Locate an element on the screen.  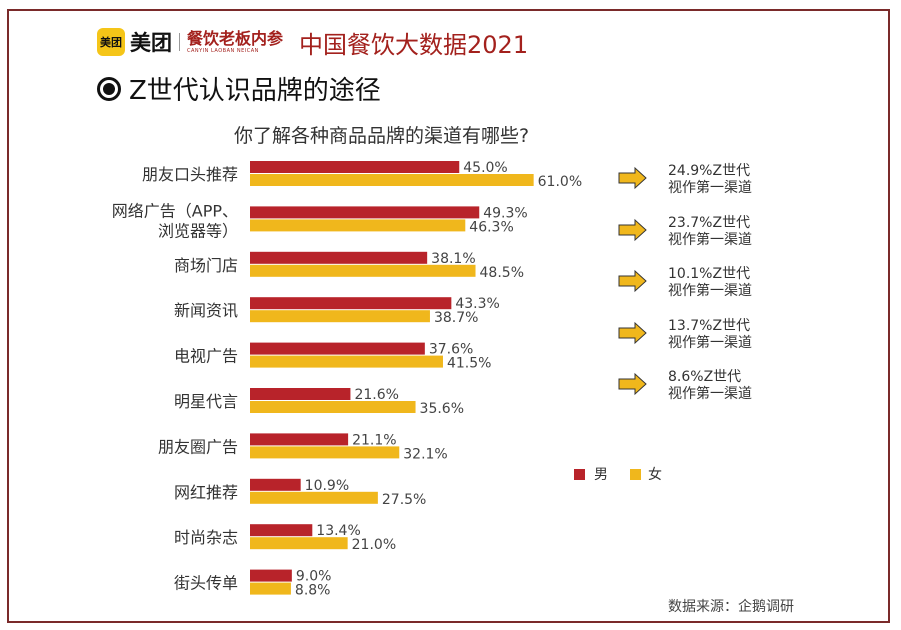
sub-logo-text: 餐饮老板内参 is located at coordinates (235, 38).